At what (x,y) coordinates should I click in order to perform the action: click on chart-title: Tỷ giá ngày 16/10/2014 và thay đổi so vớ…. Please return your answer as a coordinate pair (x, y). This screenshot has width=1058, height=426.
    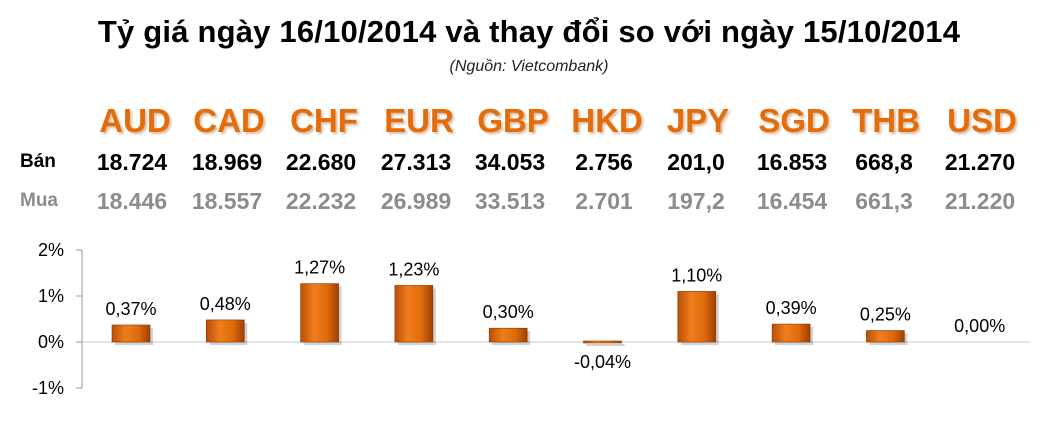
    Looking at the image, I should click on (529, 31).